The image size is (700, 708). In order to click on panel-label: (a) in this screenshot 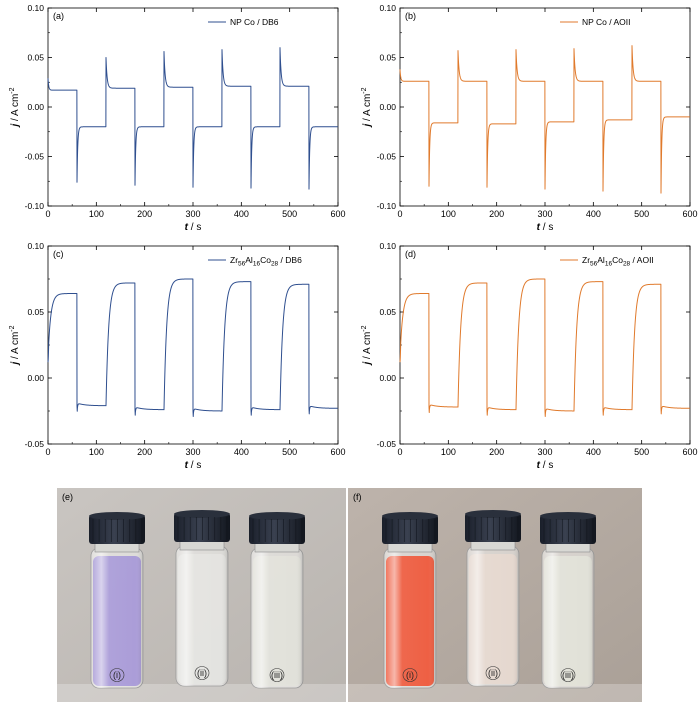, I will do `click(58, 16)`.